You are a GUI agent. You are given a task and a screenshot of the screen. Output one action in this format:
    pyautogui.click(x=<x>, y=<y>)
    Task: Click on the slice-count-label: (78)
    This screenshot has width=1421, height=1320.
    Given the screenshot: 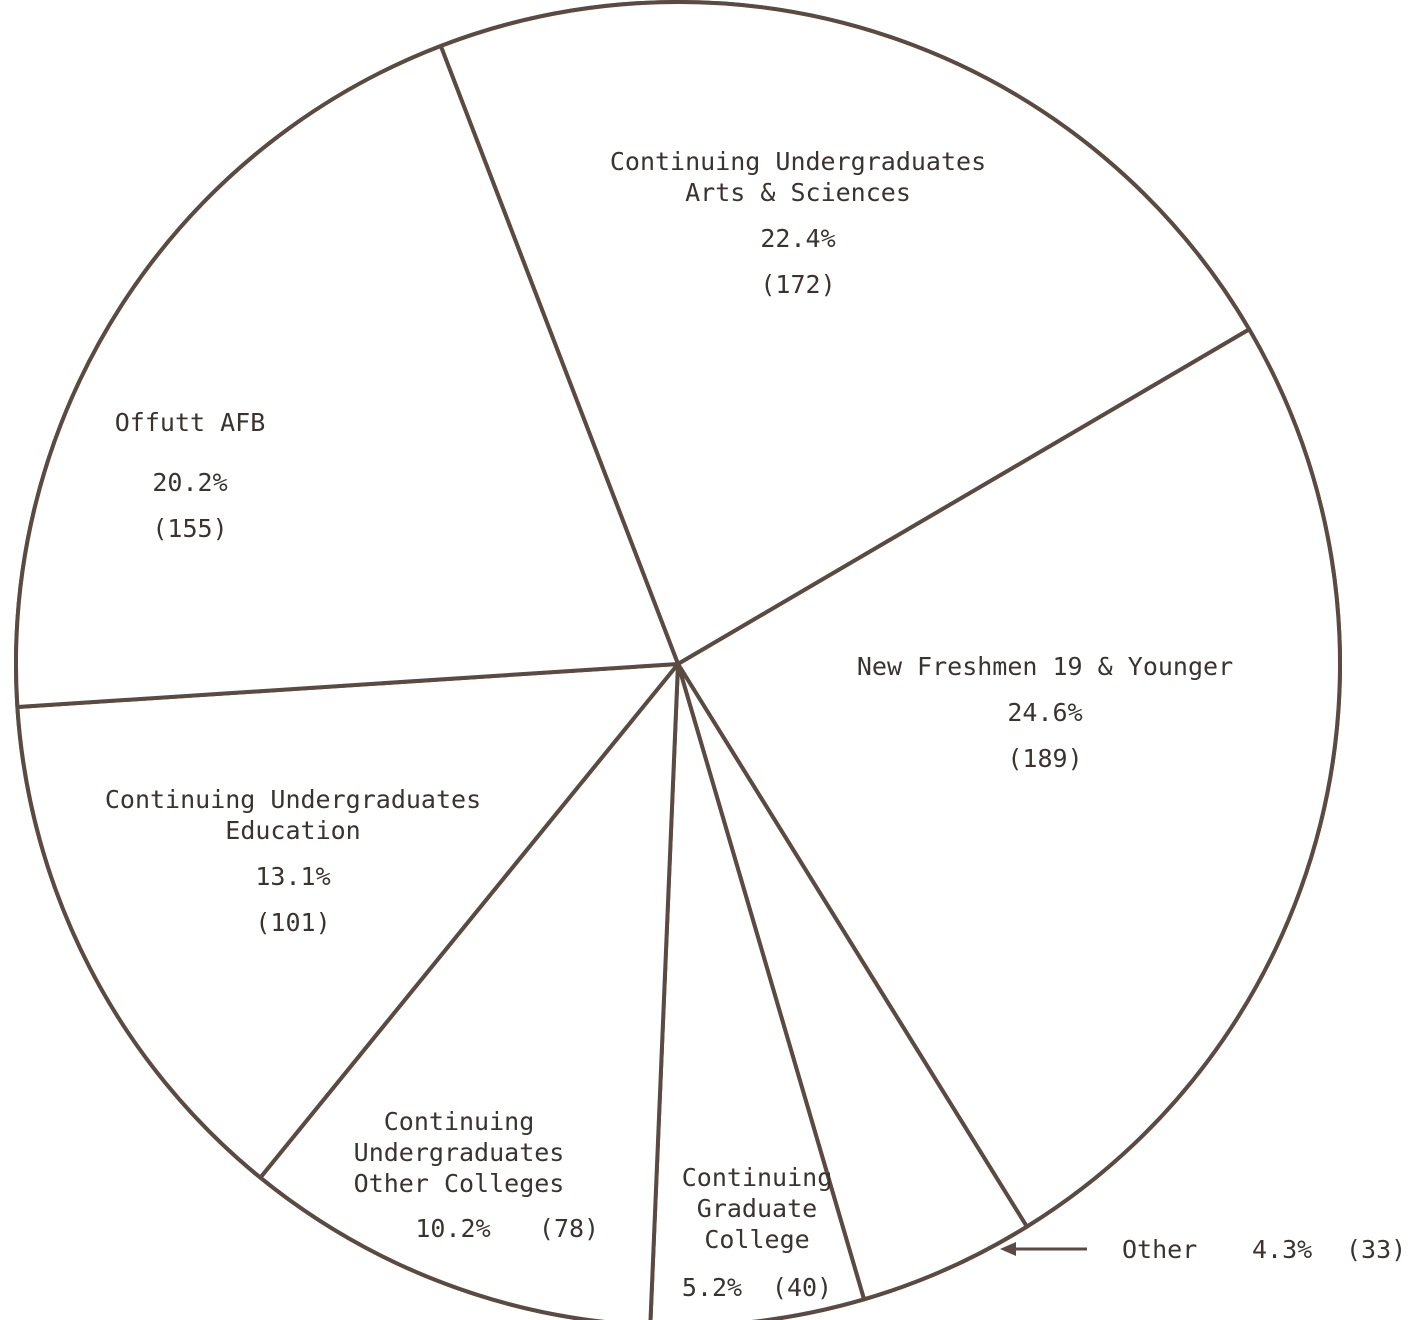 What is the action you would take?
    pyautogui.click(x=569, y=1228)
    